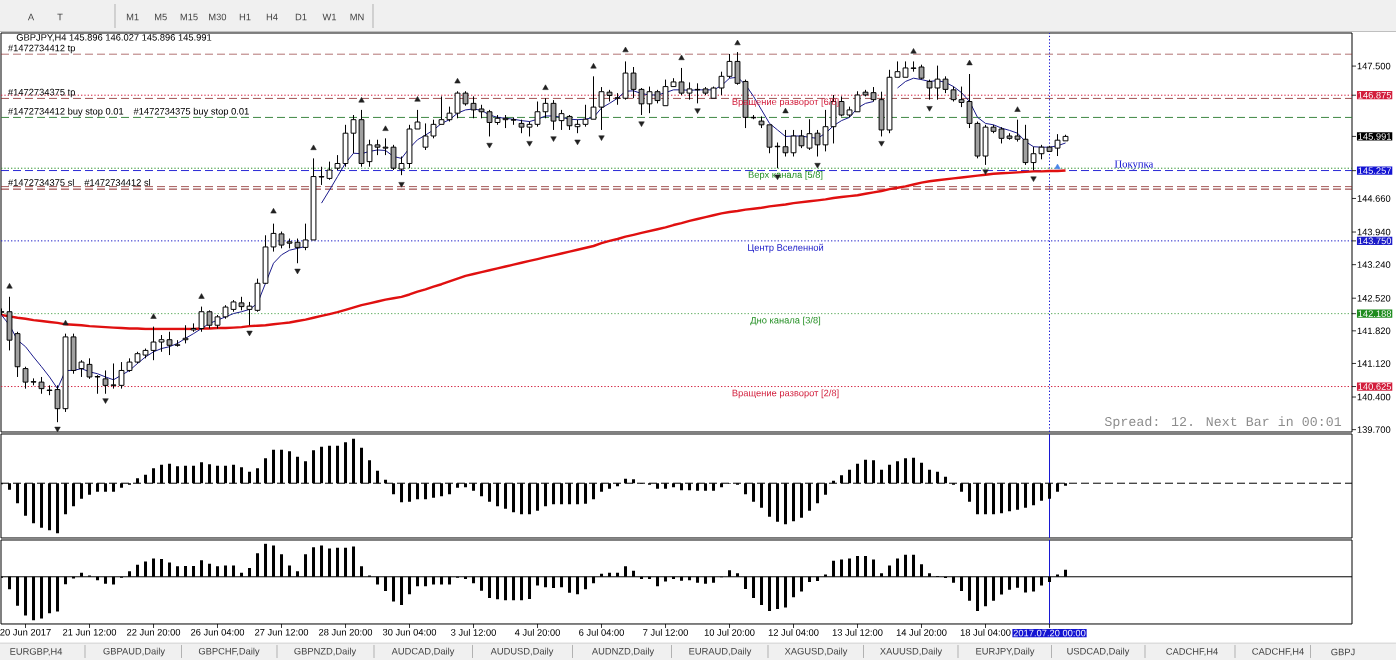 This screenshot has width=1396, height=660. Describe the element at coordinates (1374, 264) in the screenshot. I see `y-tick-label: 143.240` at that location.